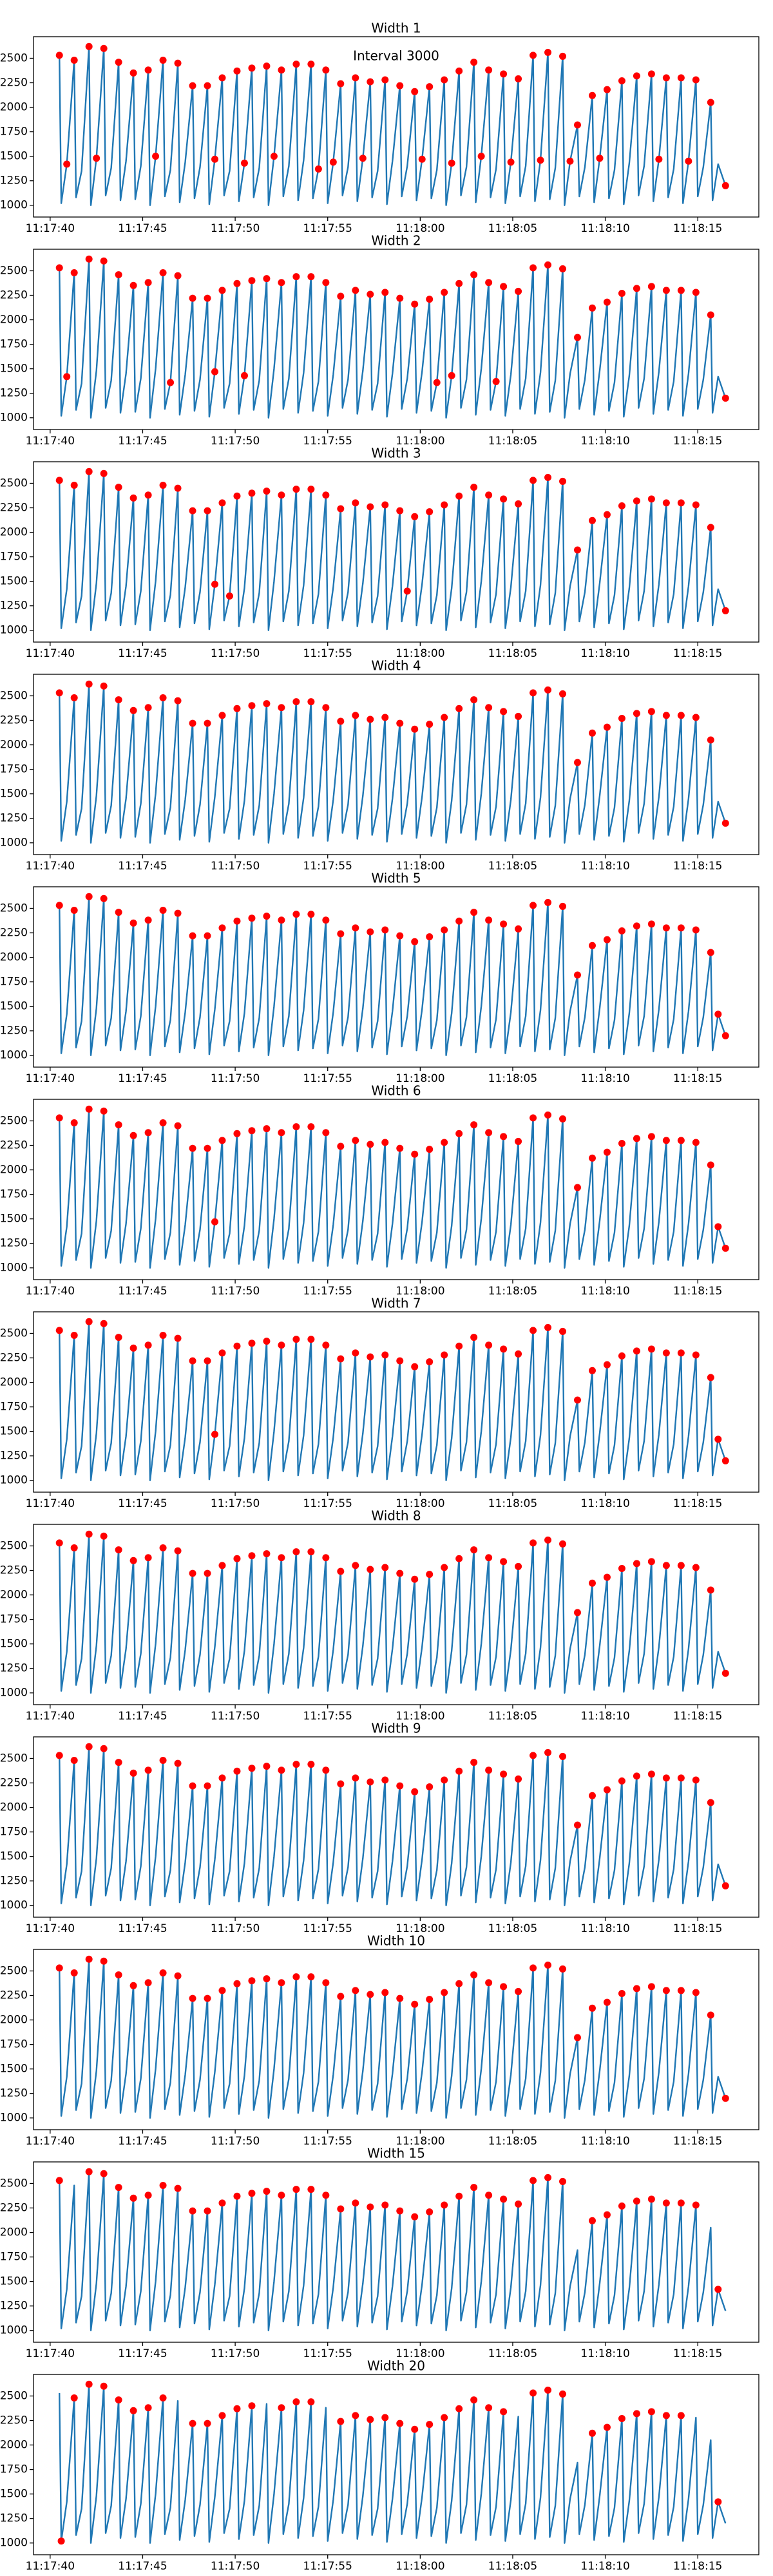  I want to click on y-tick-label: 1750, so click(14, 2469).